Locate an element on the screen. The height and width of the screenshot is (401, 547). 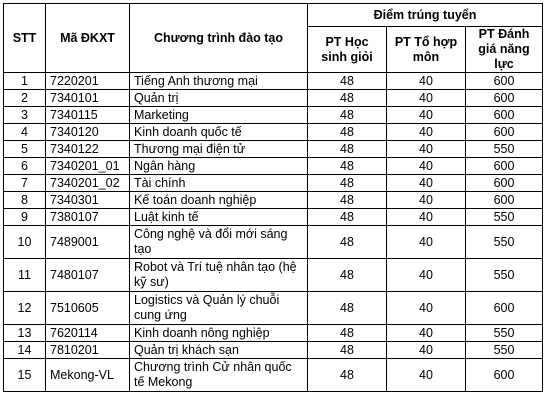
cell-program: Kinh doanh quốc tế is located at coordinates (218, 132).